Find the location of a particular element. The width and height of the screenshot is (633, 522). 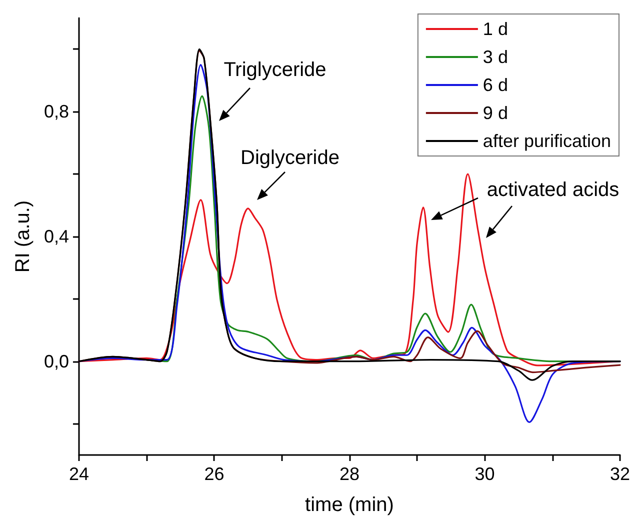

y-tick-label: 0,0 is located at coordinates (56, 361).